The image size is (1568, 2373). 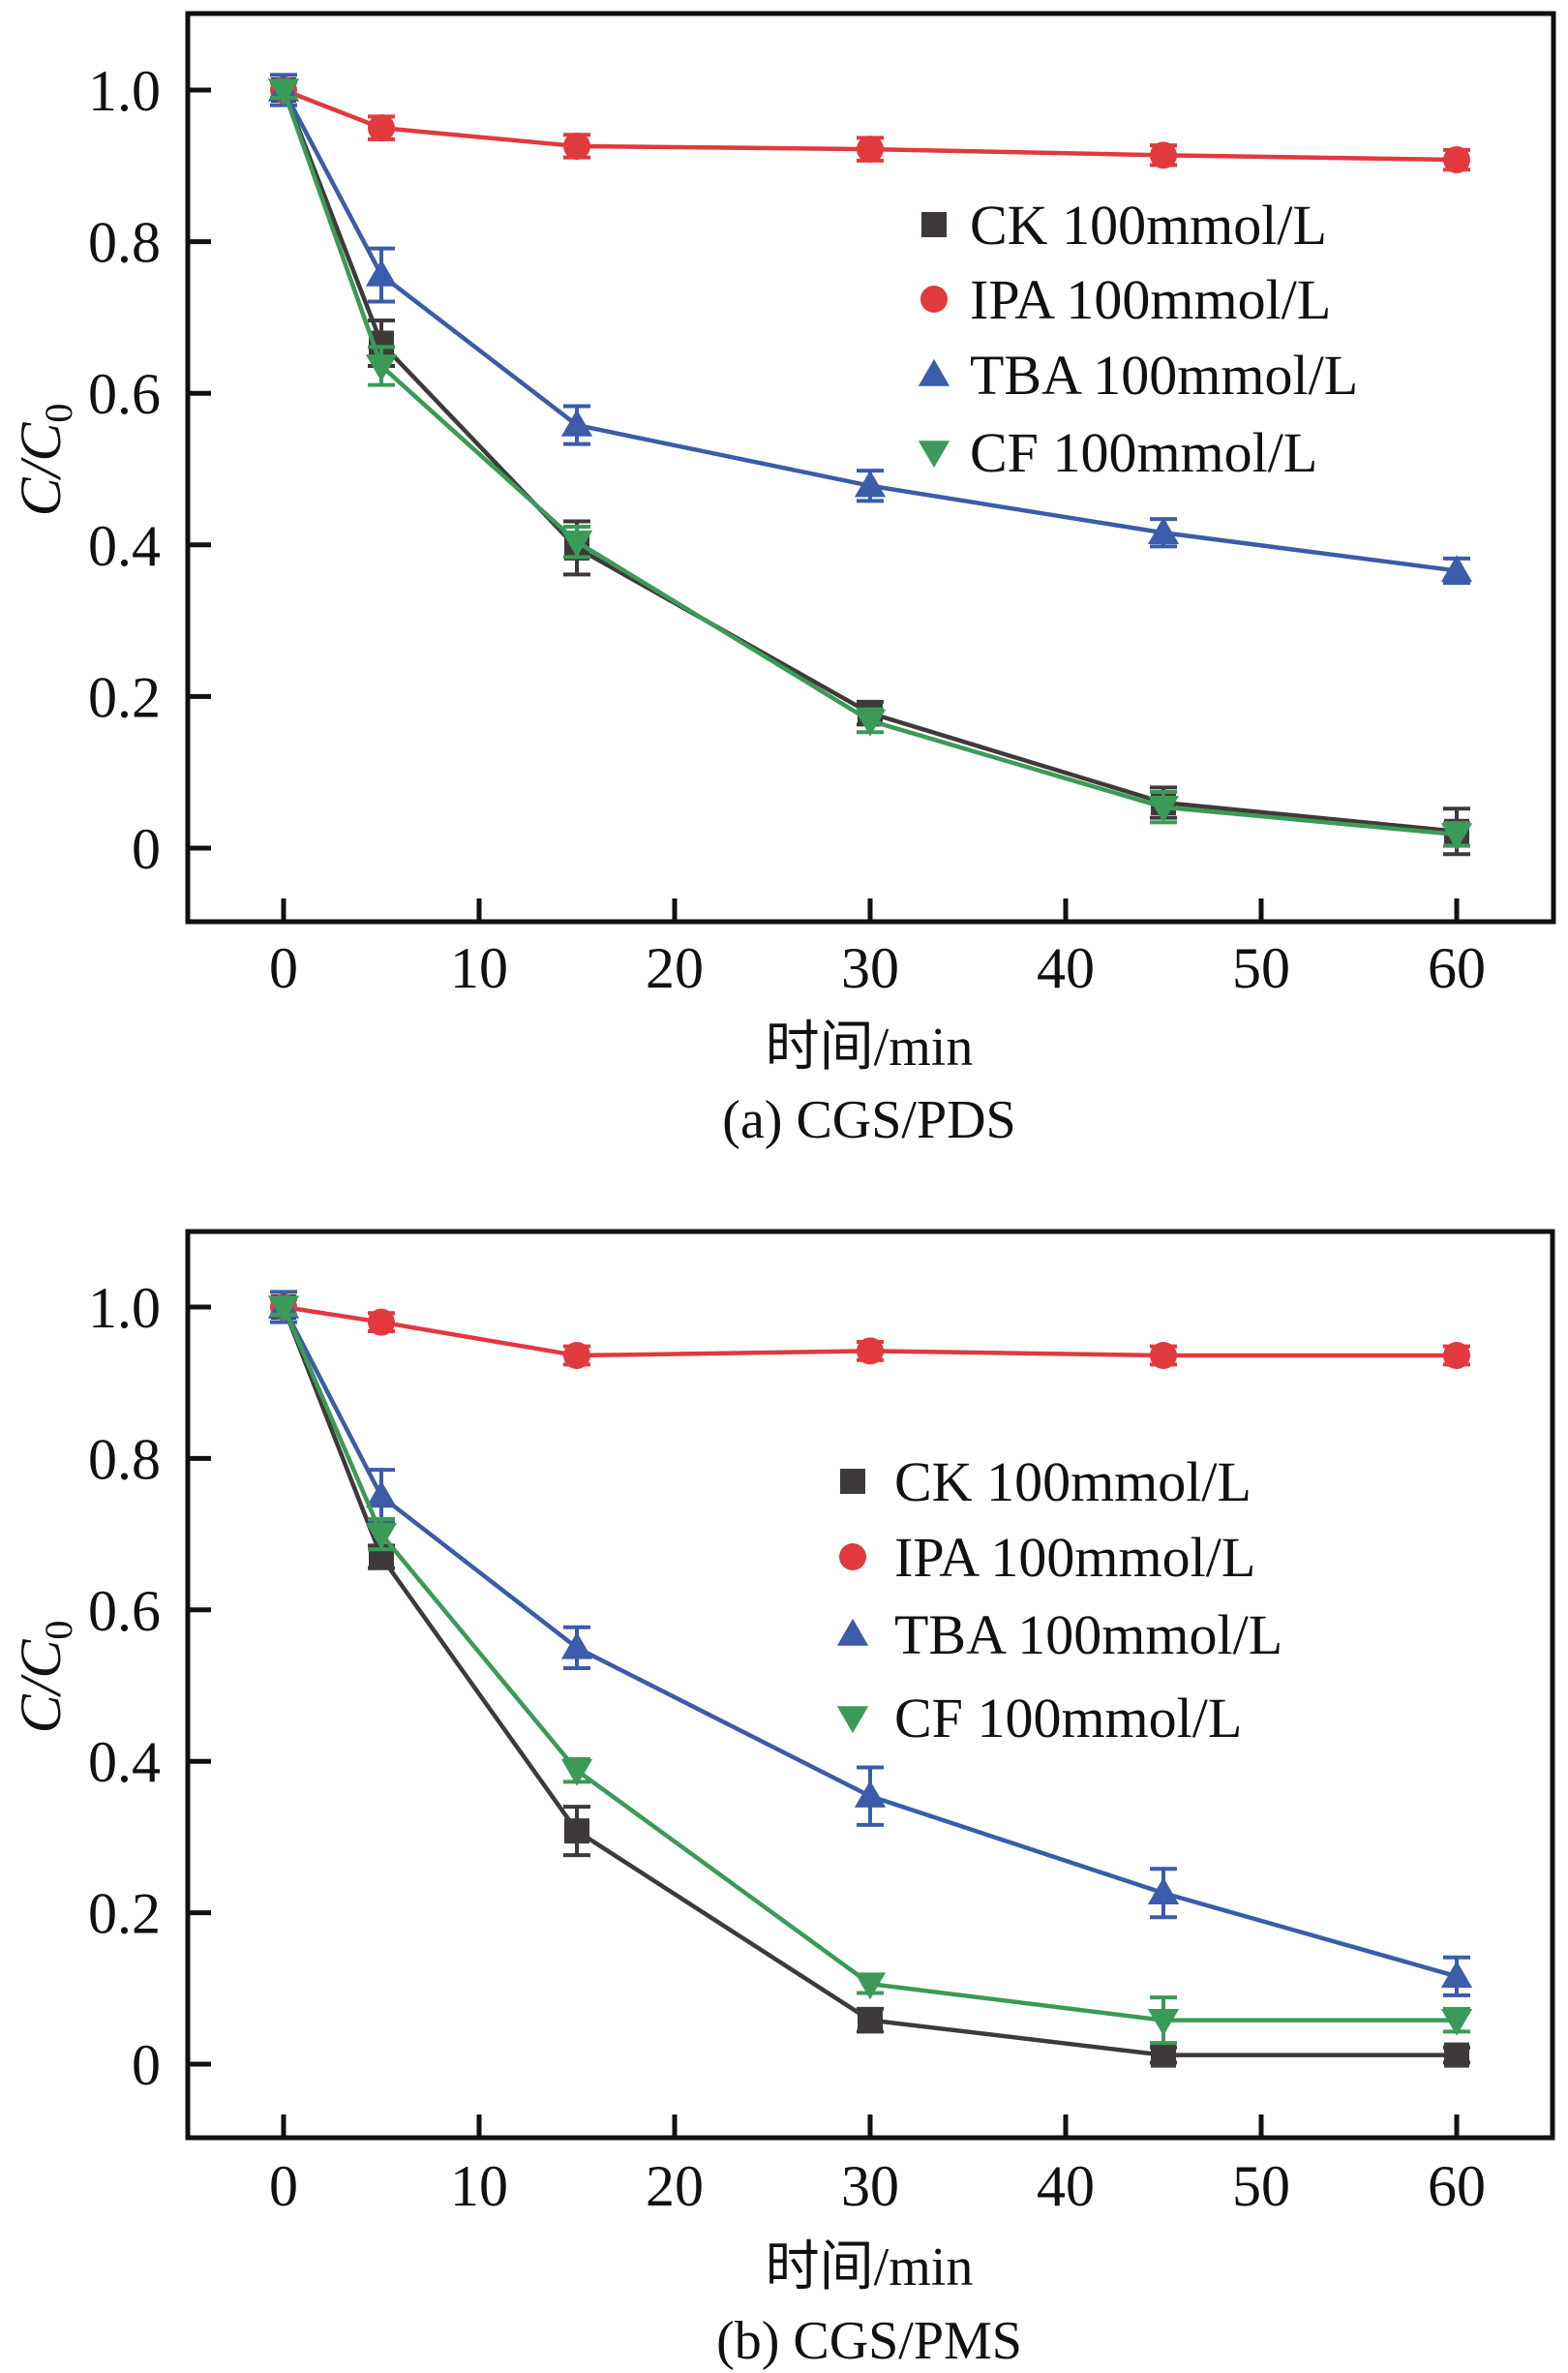 I want to click on x-axis-label: 时间/min, so click(x=870, y=2267).